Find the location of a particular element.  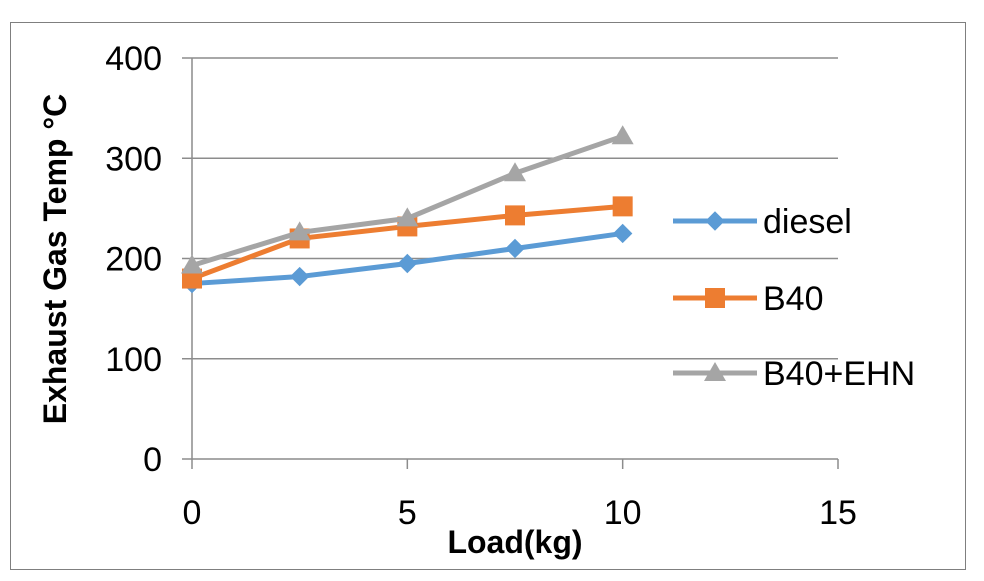

x-axis-title: Load(kg) is located at coordinates (514, 542).